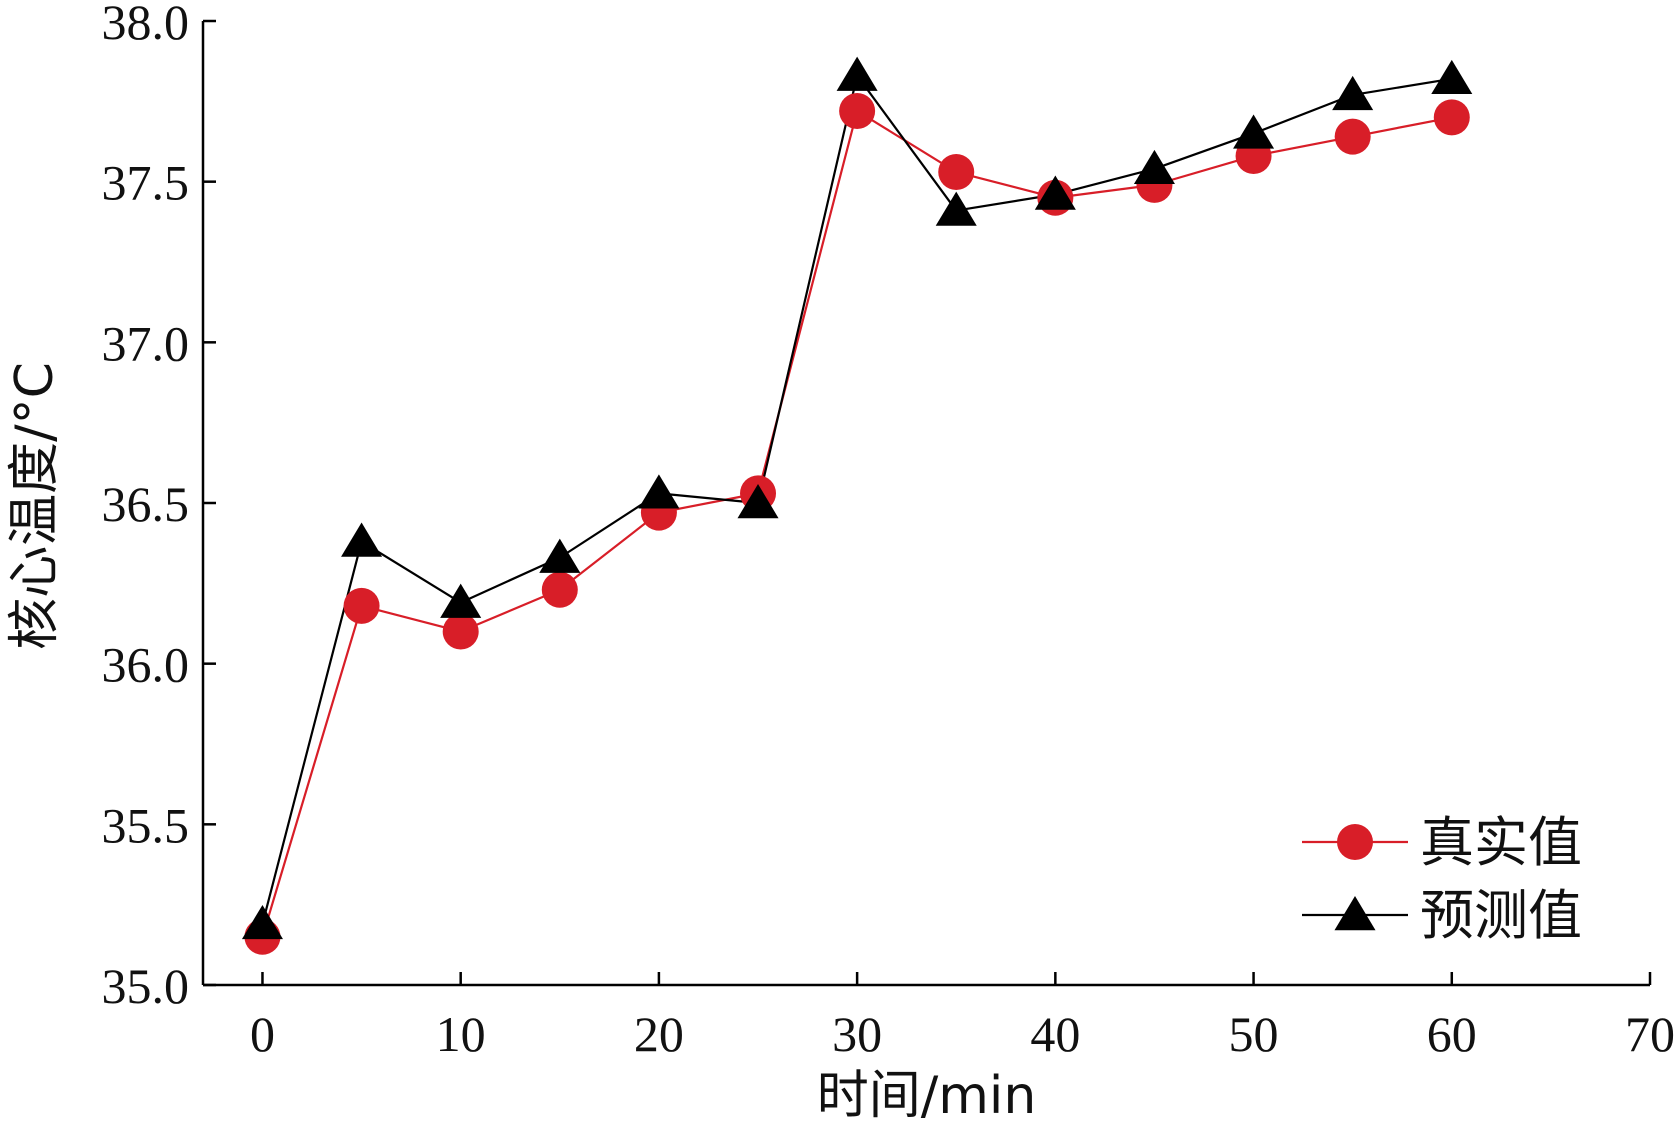 The height and width of the screenshot is (1123, 1680). What do you see at coordinates (1650, 1034) in the screenshot?
I see `x-tick-label: 70` at bounding box center [1650, 1034].